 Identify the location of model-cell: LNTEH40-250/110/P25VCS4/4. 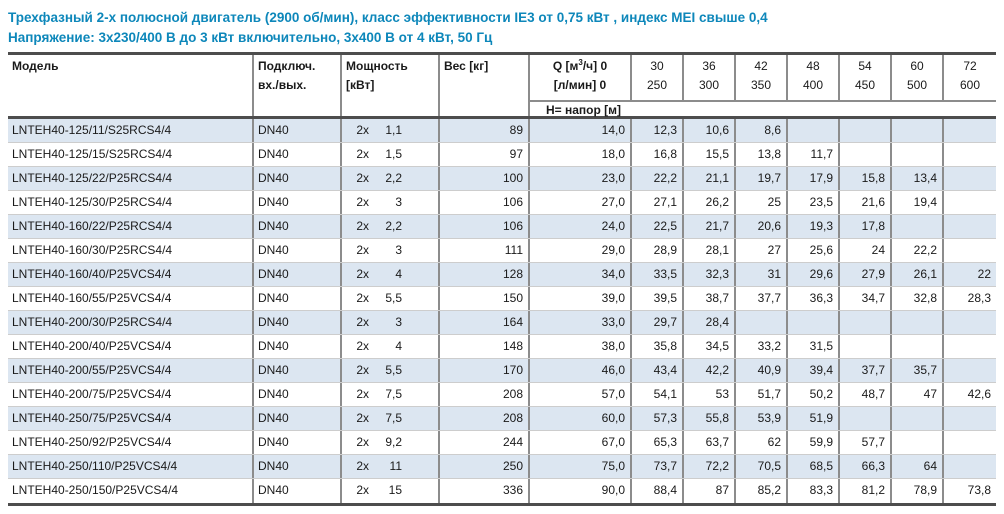
(131, 466).